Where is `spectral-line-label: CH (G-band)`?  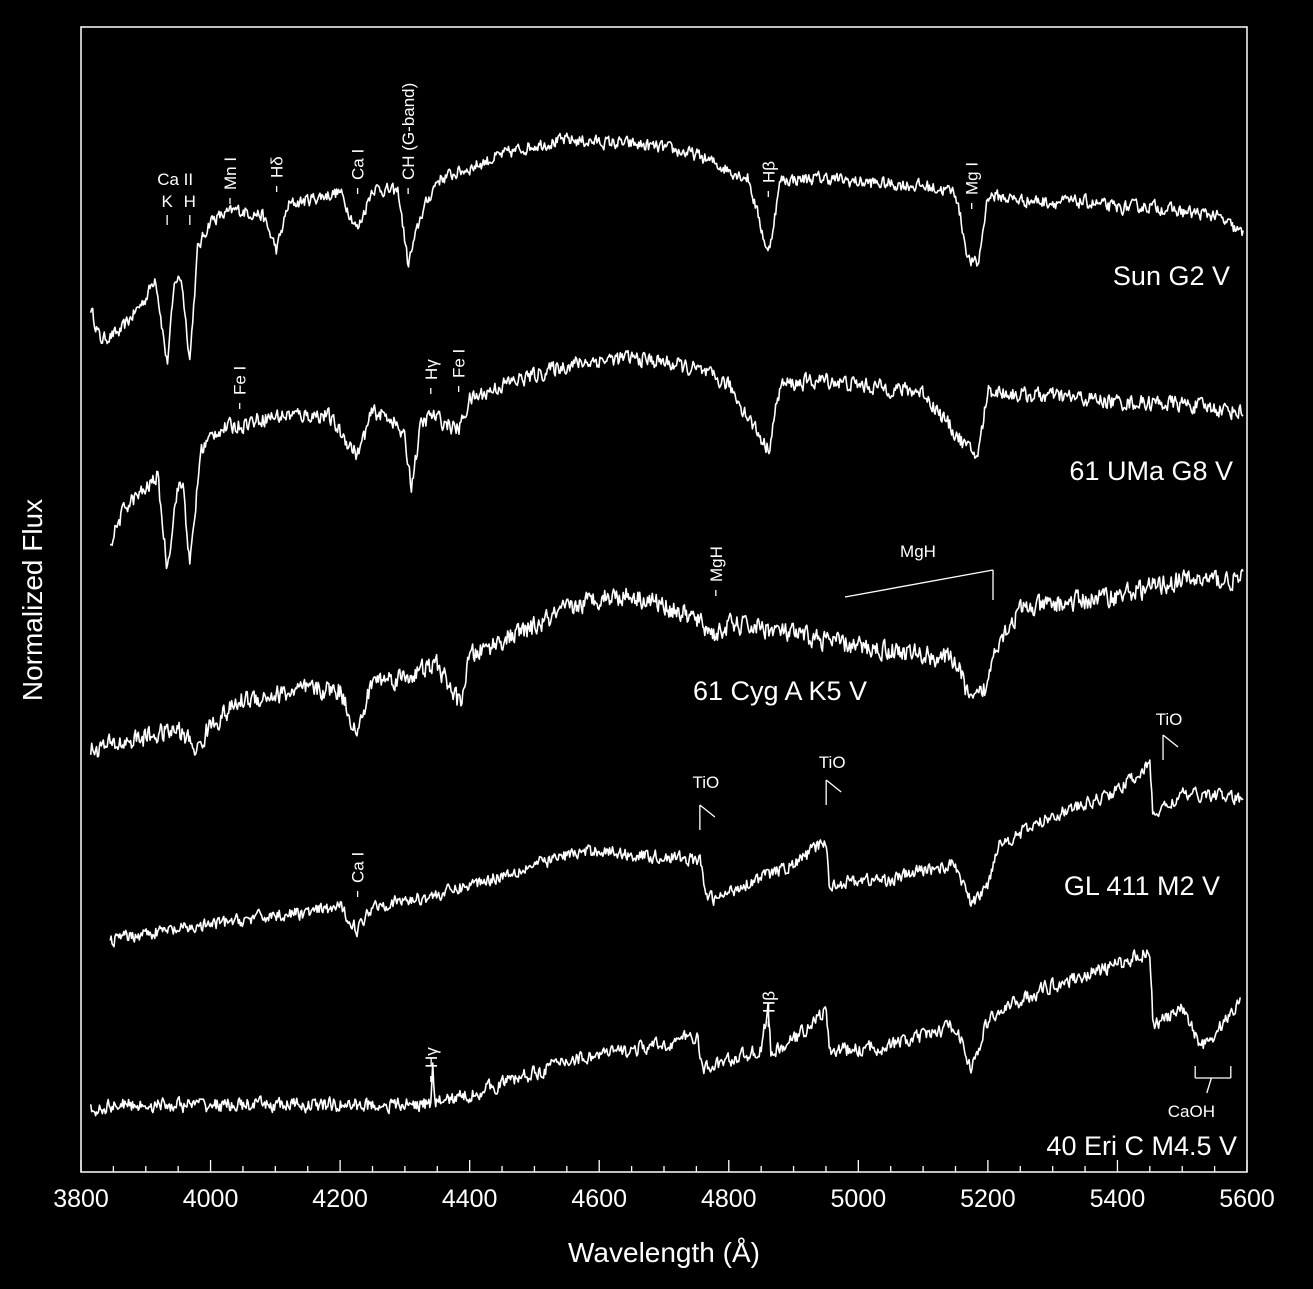
spectral-line-label: CH (G-band) is located at coordinates (408, 131).